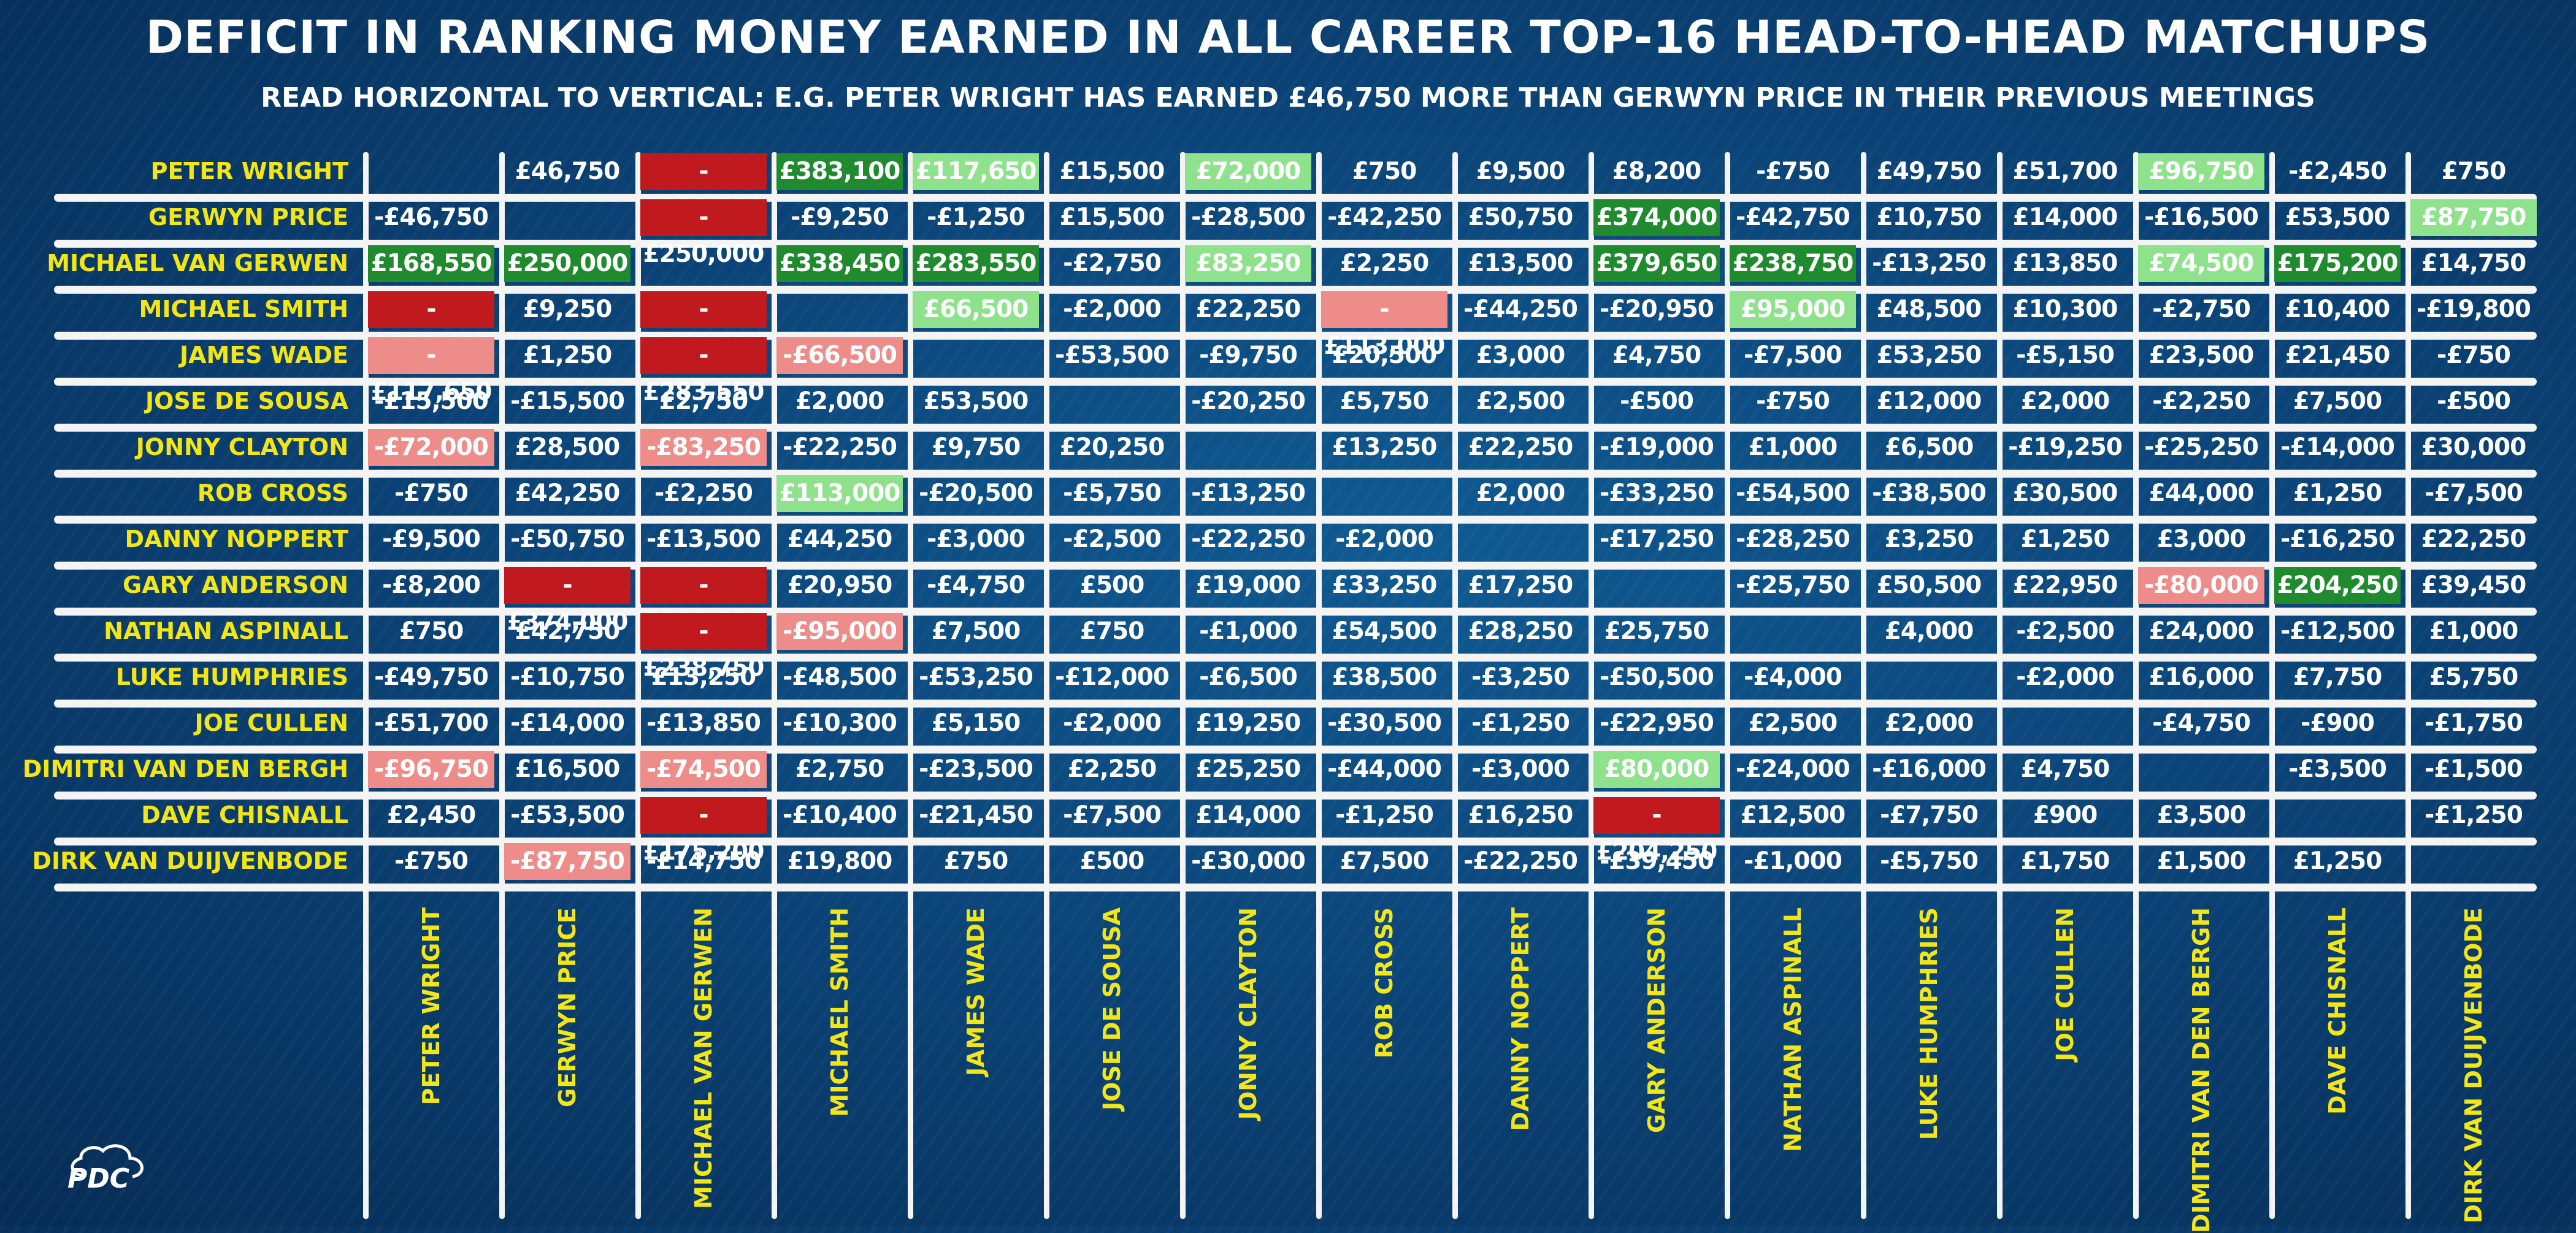 Image resolution: width=2576 pixels, height=1233 pixels. I want to click on table-cell: -£1,750, so click(2474, 723).